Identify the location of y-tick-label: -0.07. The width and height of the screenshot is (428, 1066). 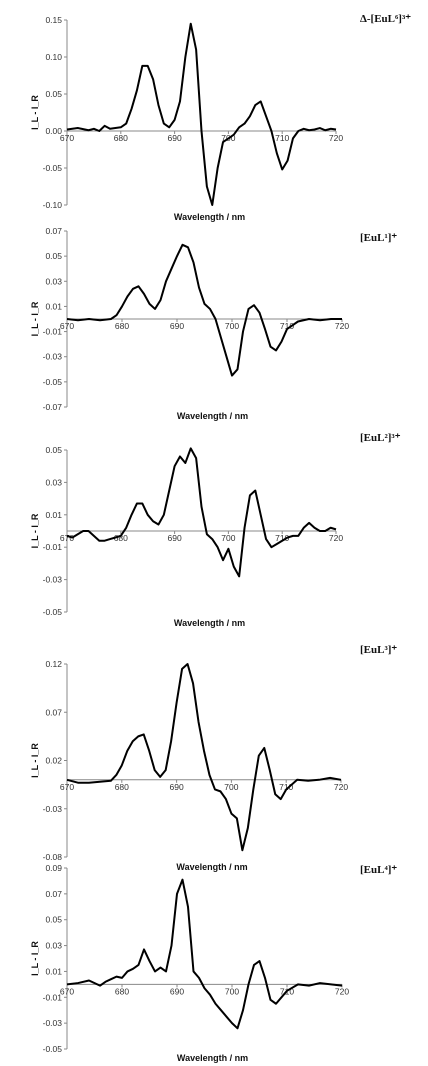
(53, 407).